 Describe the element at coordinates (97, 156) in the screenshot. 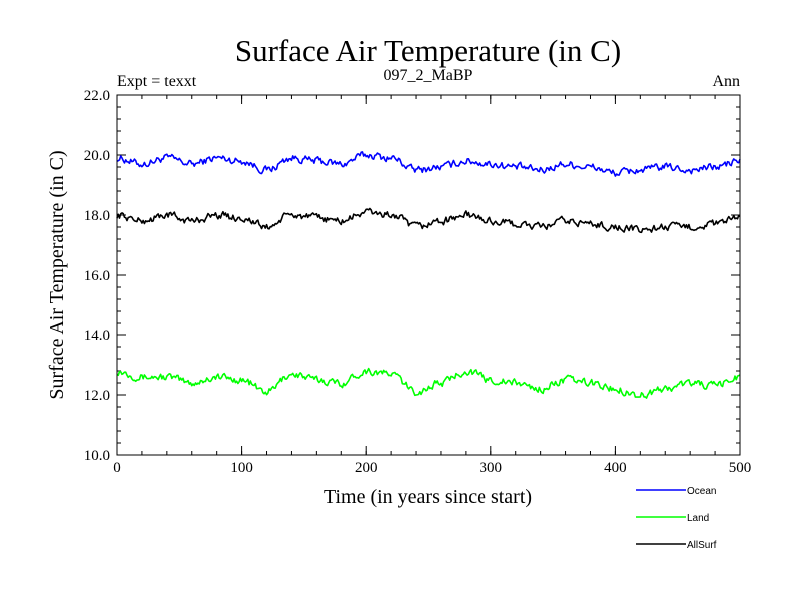

I see `y-tick-label: 20.0` at that location.